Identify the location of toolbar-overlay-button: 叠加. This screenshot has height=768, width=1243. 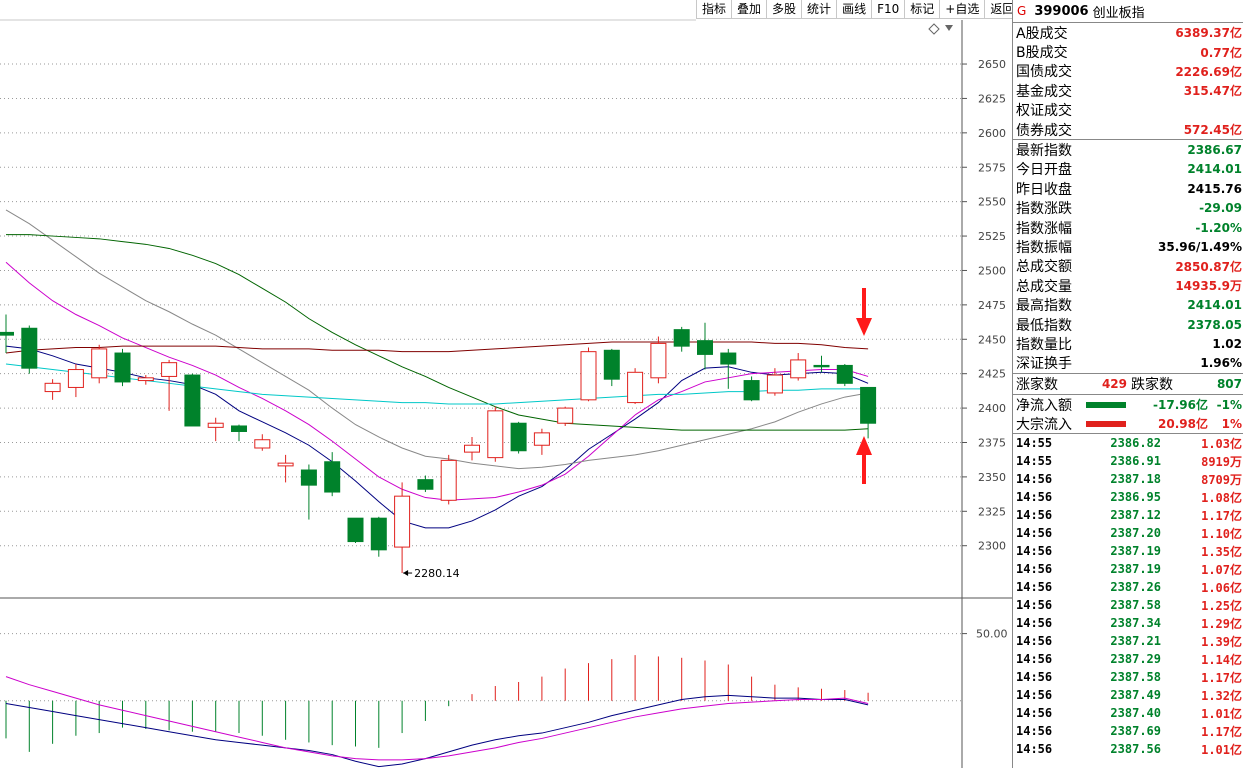
(748, 9).